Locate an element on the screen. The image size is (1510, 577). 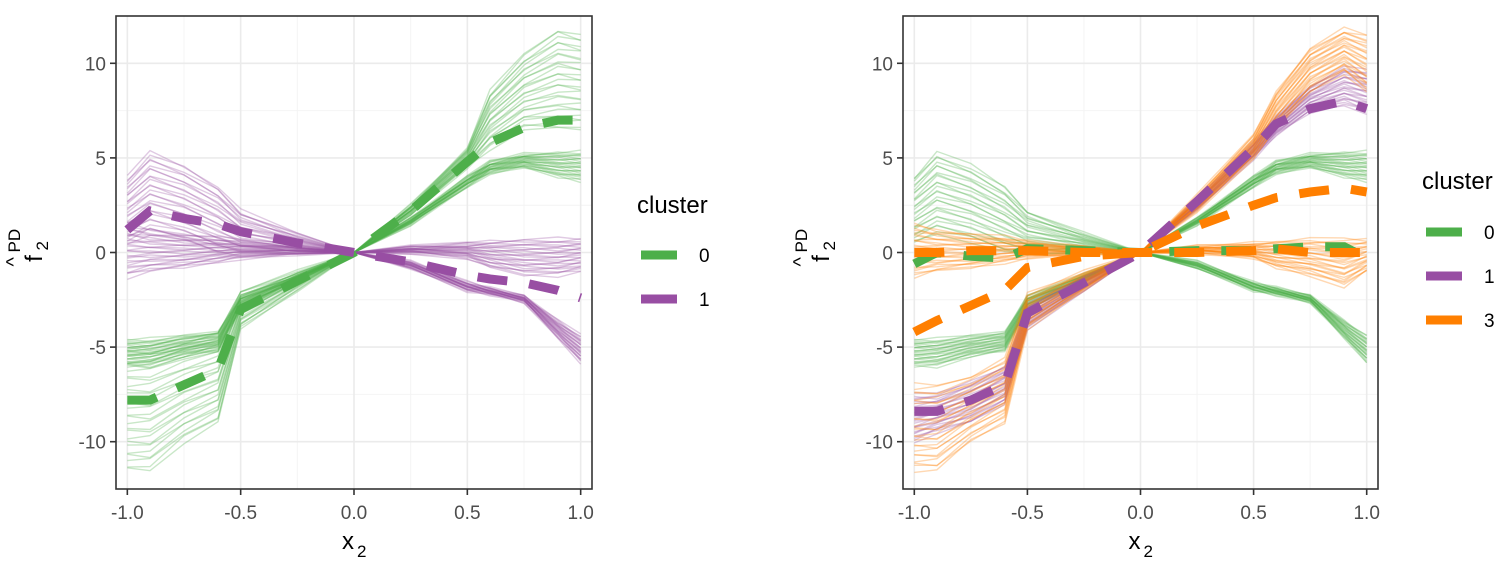
legend: cluster 0 1 is located at coordinates (673, 251).